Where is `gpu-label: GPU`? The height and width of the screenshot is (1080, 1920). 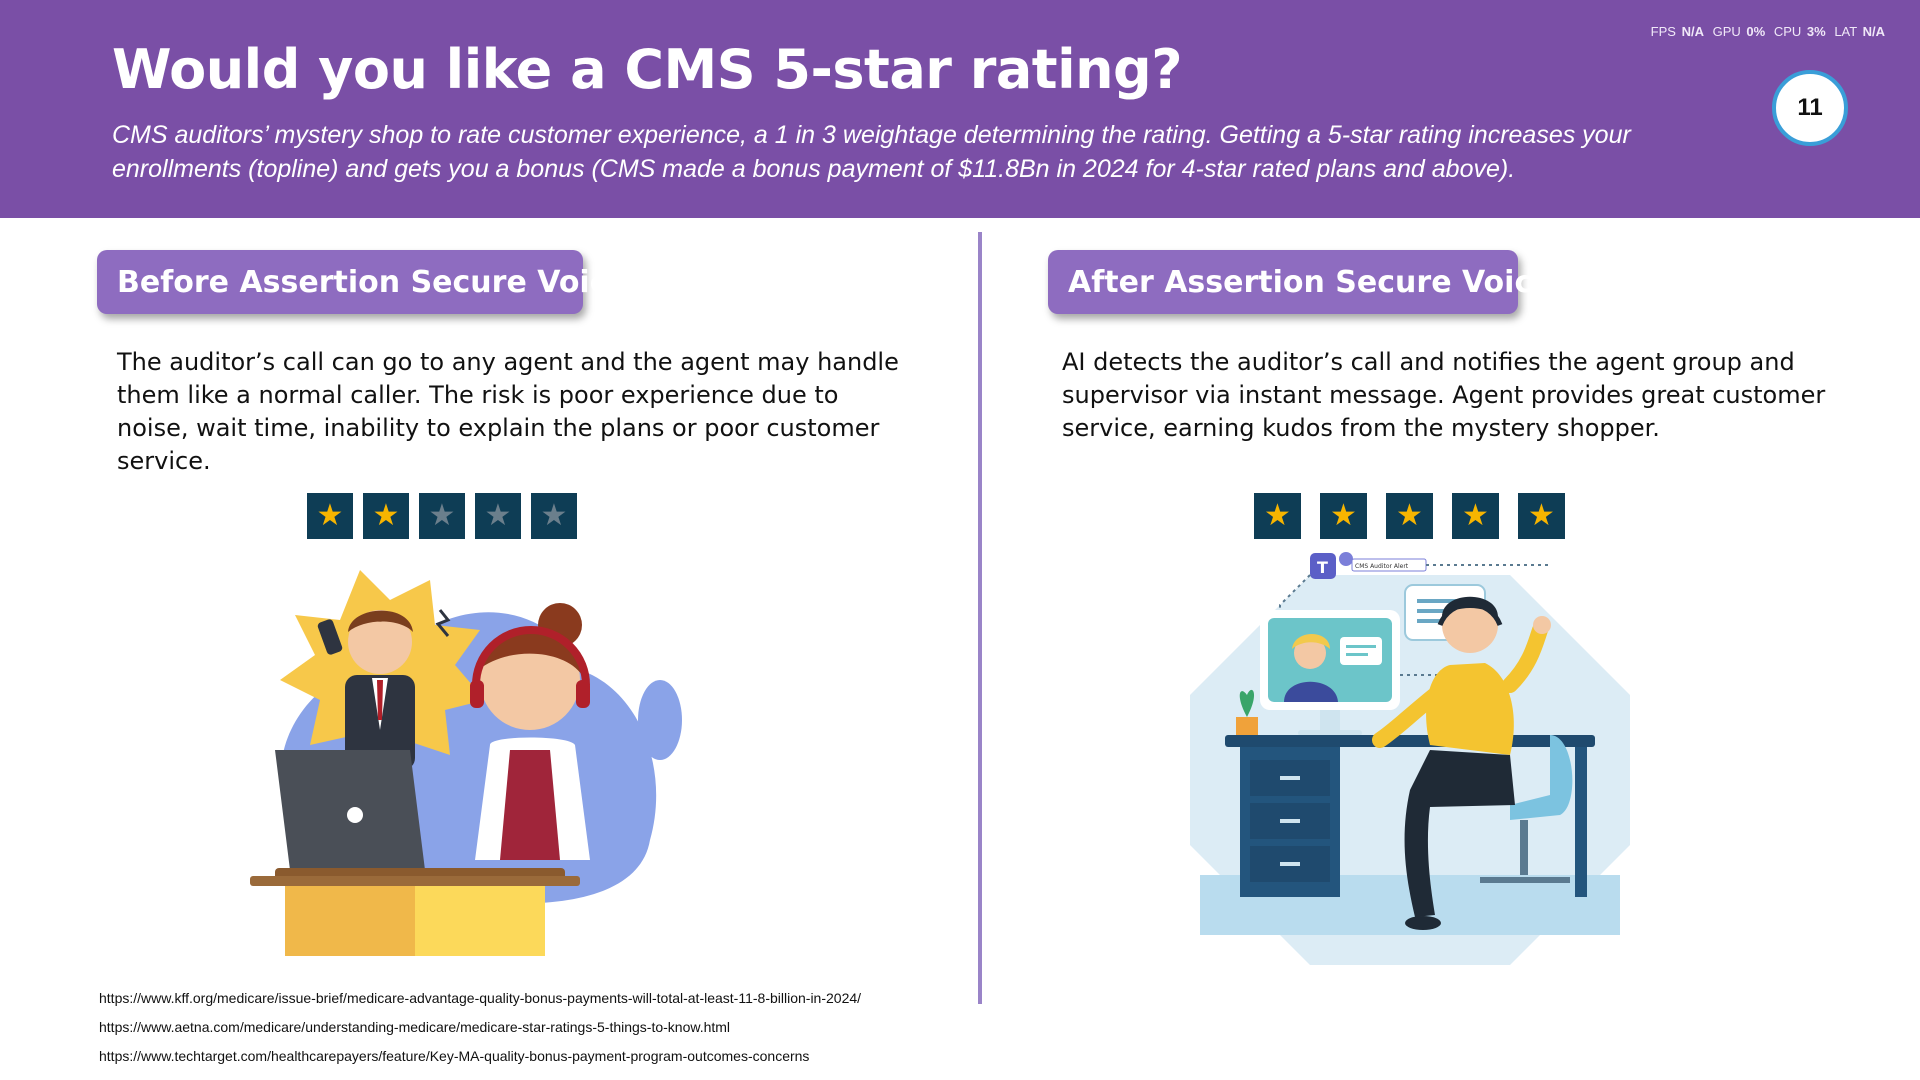 gpu-label: GPU is located at coordinates (1726, 31).